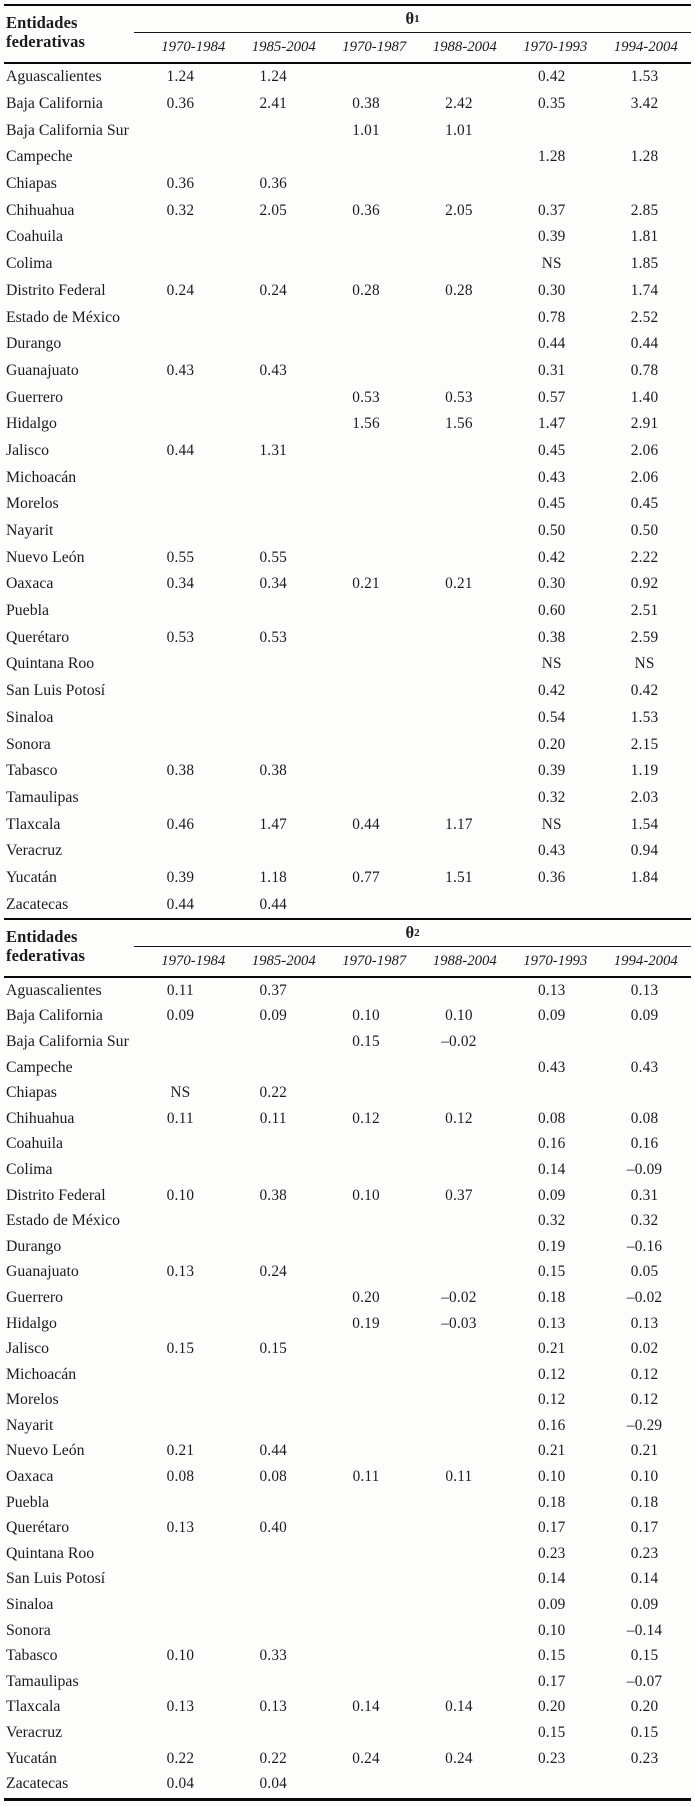 The width and height of the screenshot is (695, 1807). I want to click on entity-name: Sinaloa, so click(30, 1605).